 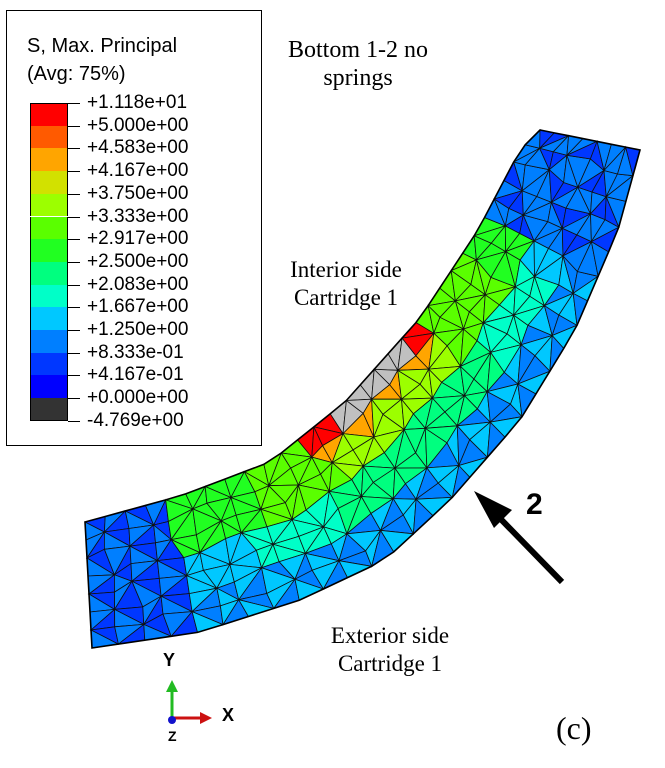 I want to click on legend-tick-label: +4.583e+00, so click(x=138, y=148).